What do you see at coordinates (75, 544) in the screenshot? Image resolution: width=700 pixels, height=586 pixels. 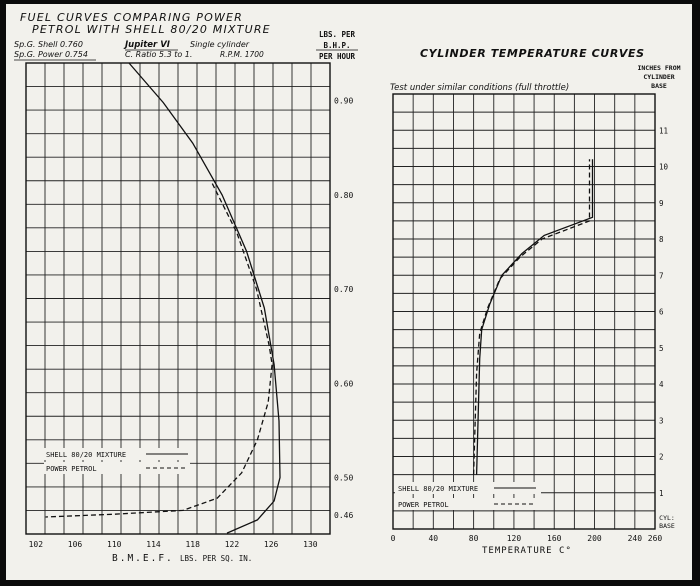 I see `left-x-tick-label: 106` at bounding box center [75, 544].